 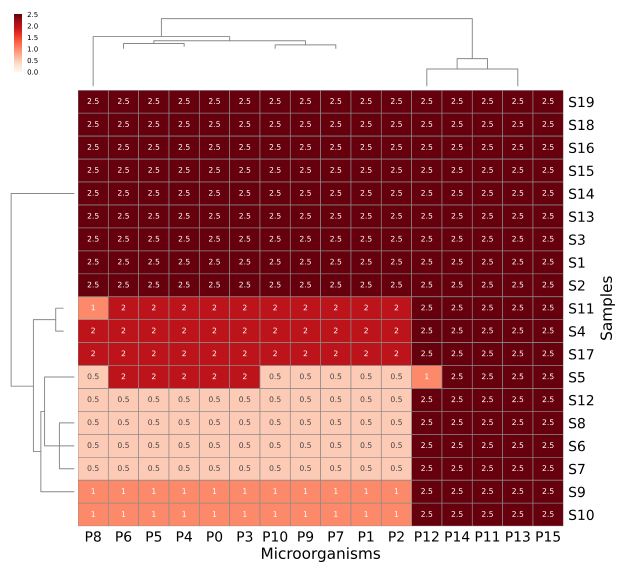 I want to click on y-tick-label: S16, so click(x=581, y=148).